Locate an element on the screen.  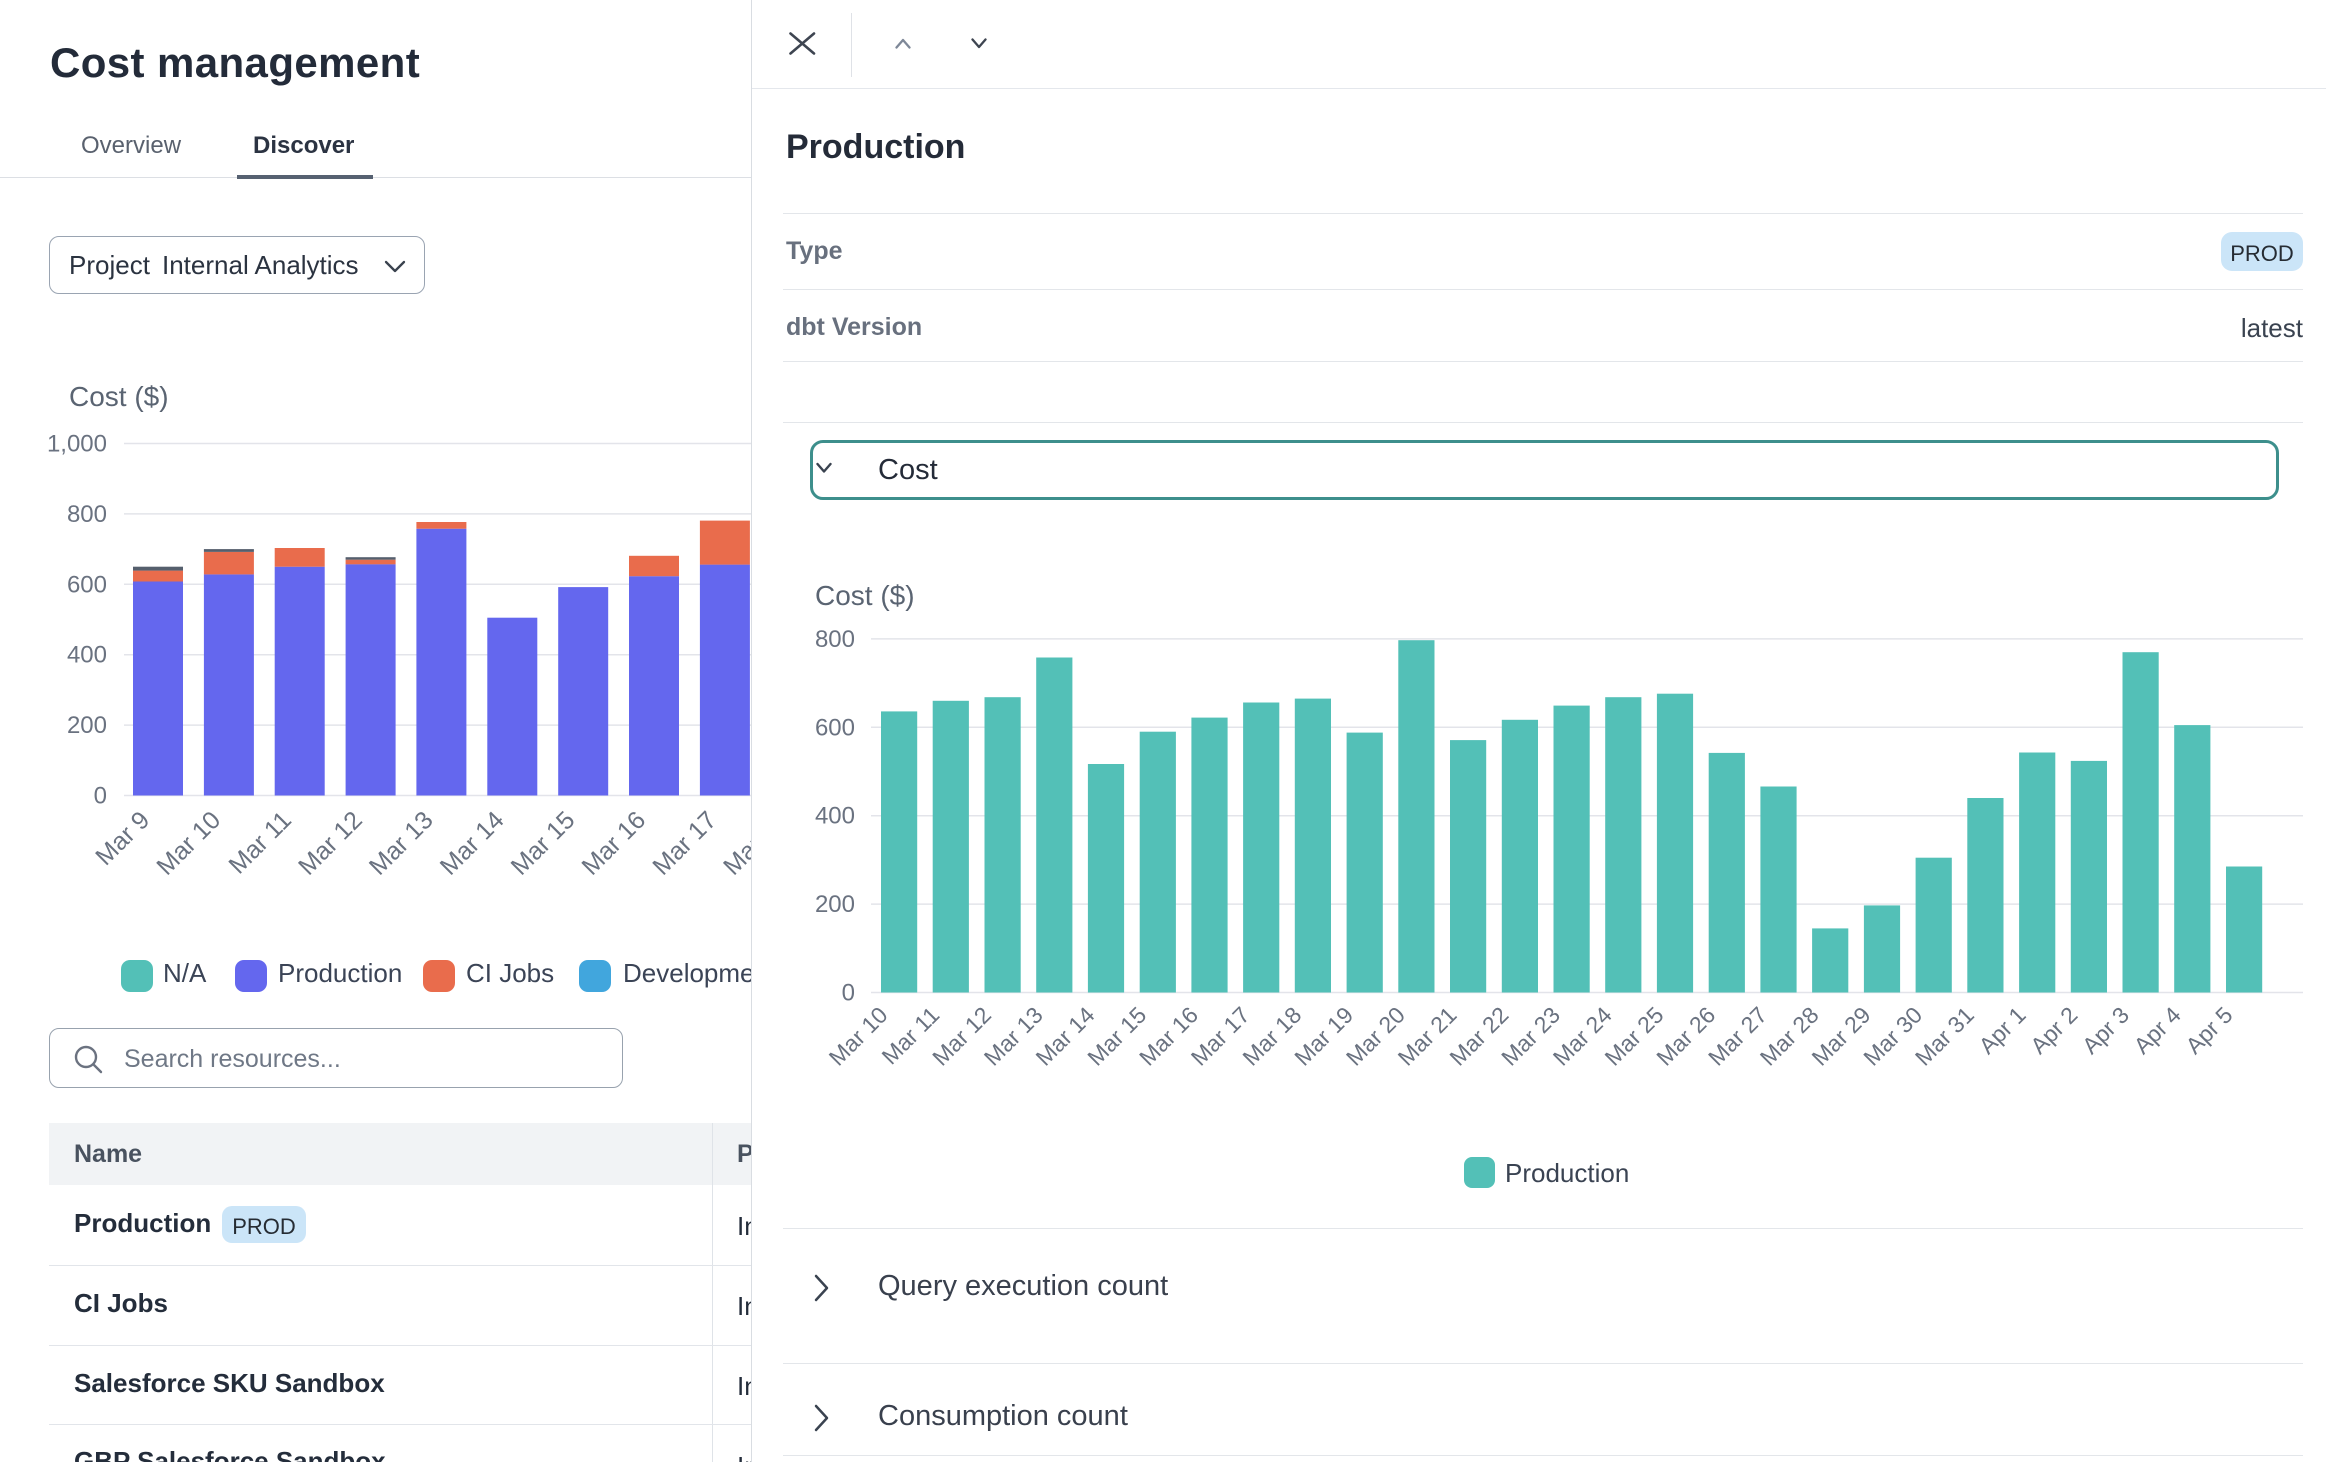
svg-text: Apr 5 is located at coordinates (2208, 1030).